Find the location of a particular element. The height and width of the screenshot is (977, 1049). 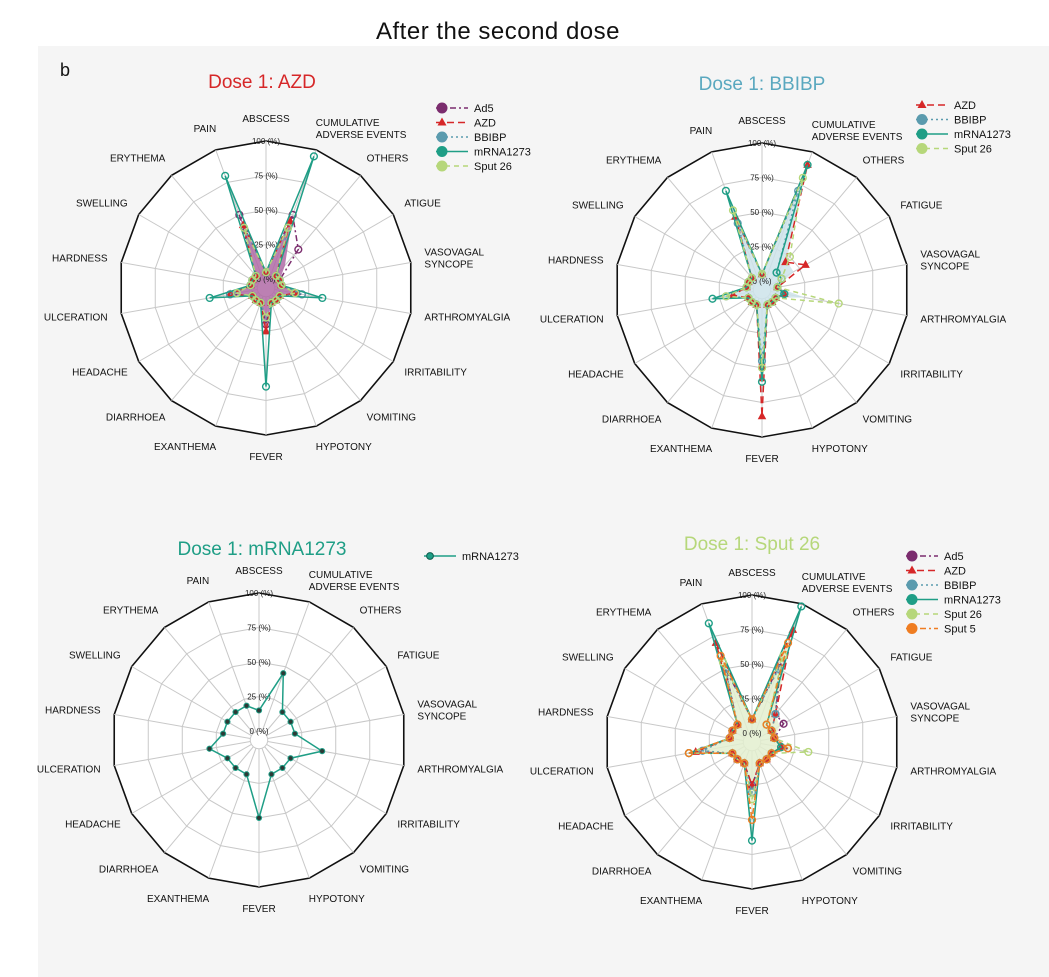

legend-label: AZD is located at coordinates (485, 124).